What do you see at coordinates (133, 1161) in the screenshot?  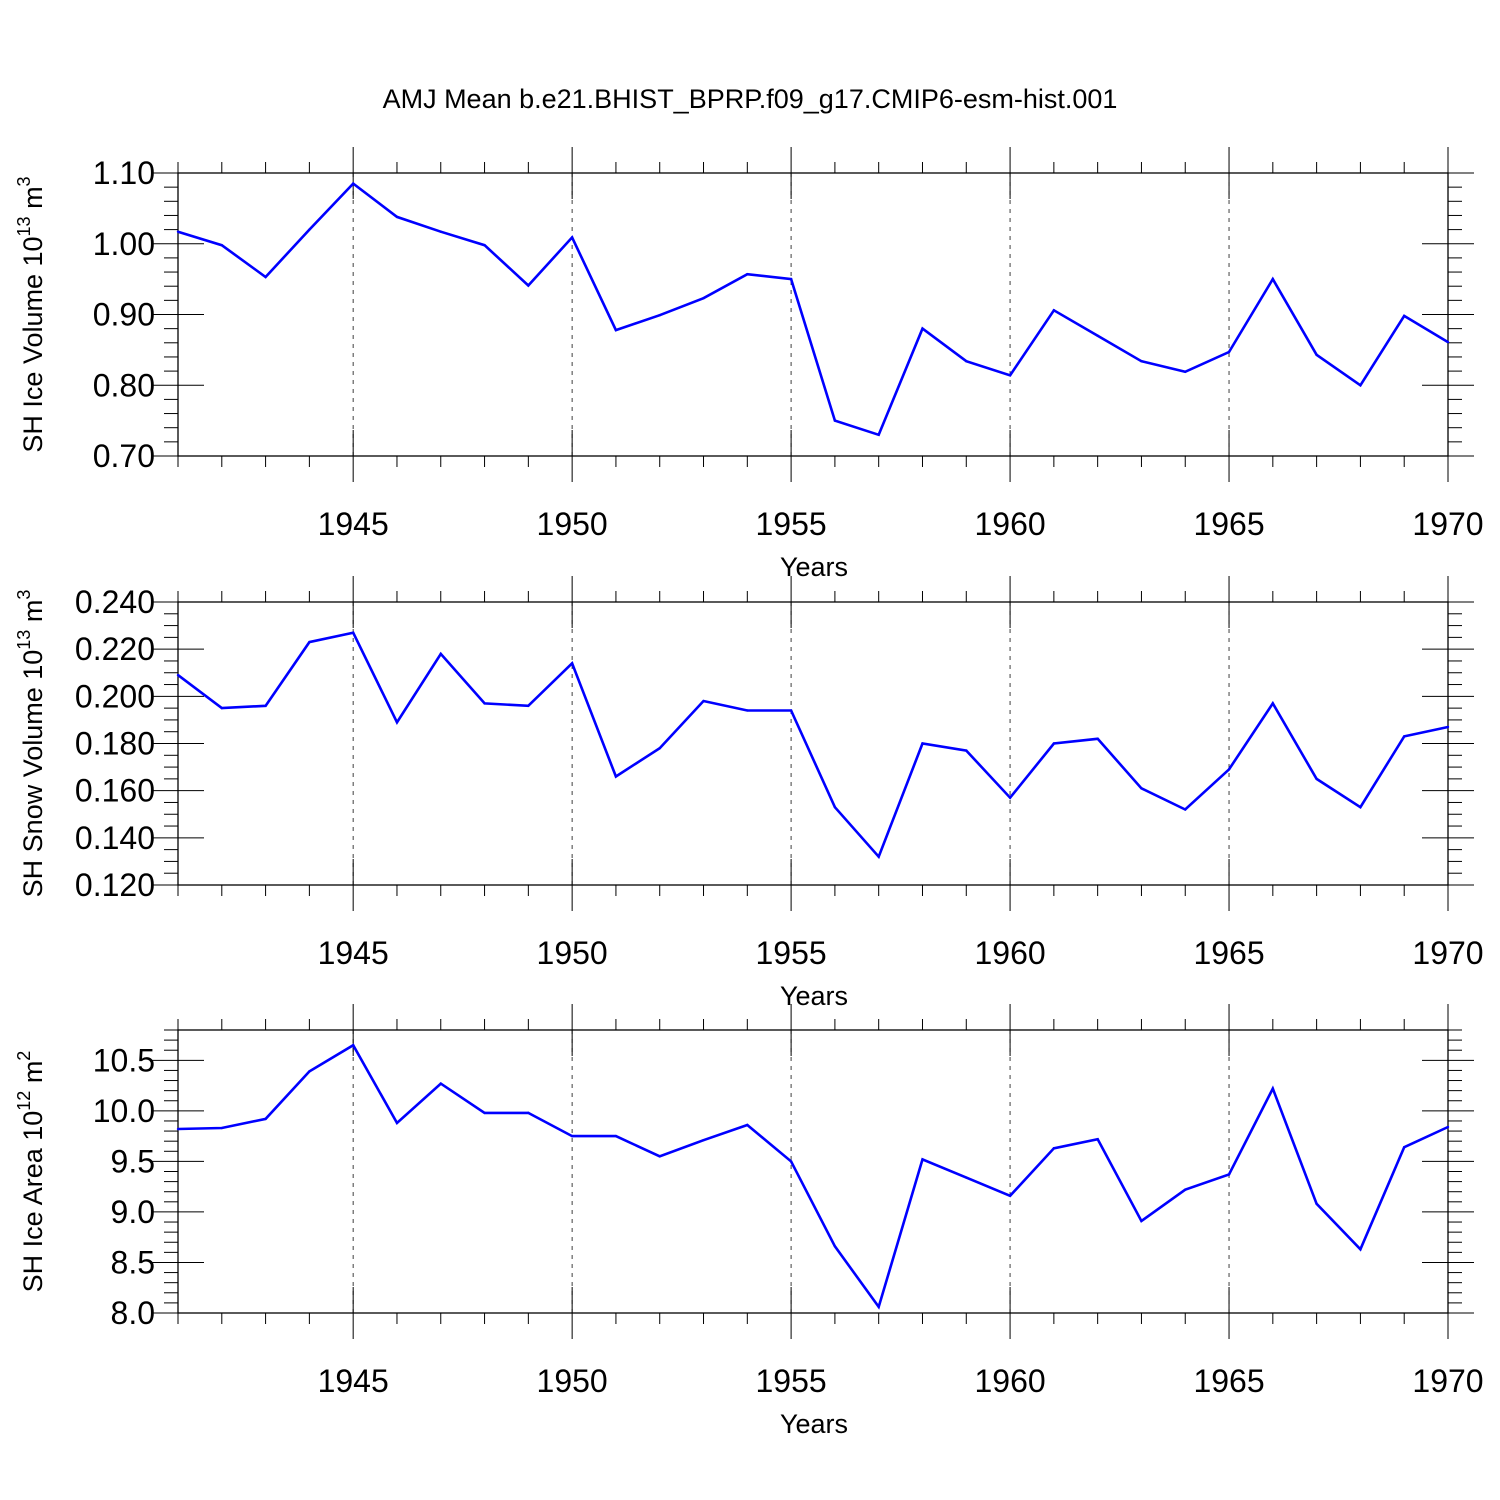 I see `y-tick-label: 9.5` at bounding box center [133, 1161].